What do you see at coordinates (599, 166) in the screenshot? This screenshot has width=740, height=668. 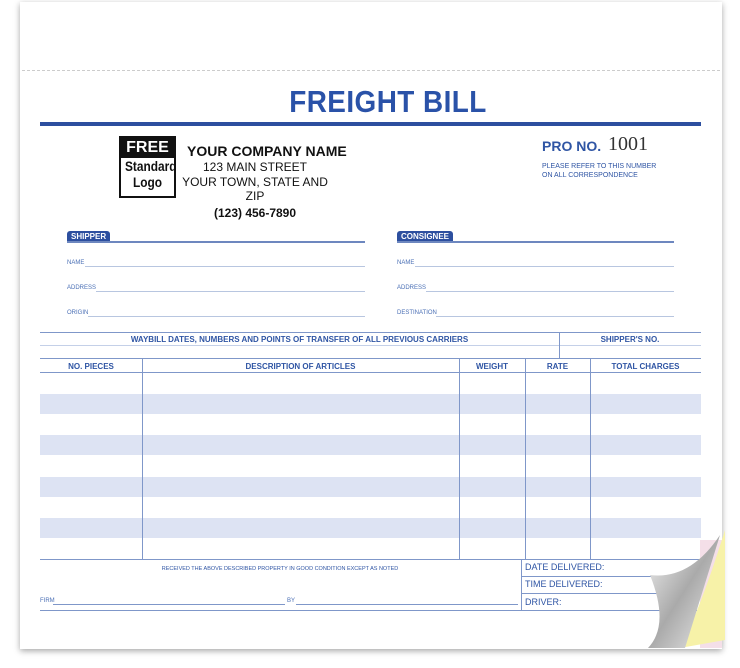 I see `pro-note-1: PLEASE REFER TO THIS NUMBER` at bounding box center [599, 166].